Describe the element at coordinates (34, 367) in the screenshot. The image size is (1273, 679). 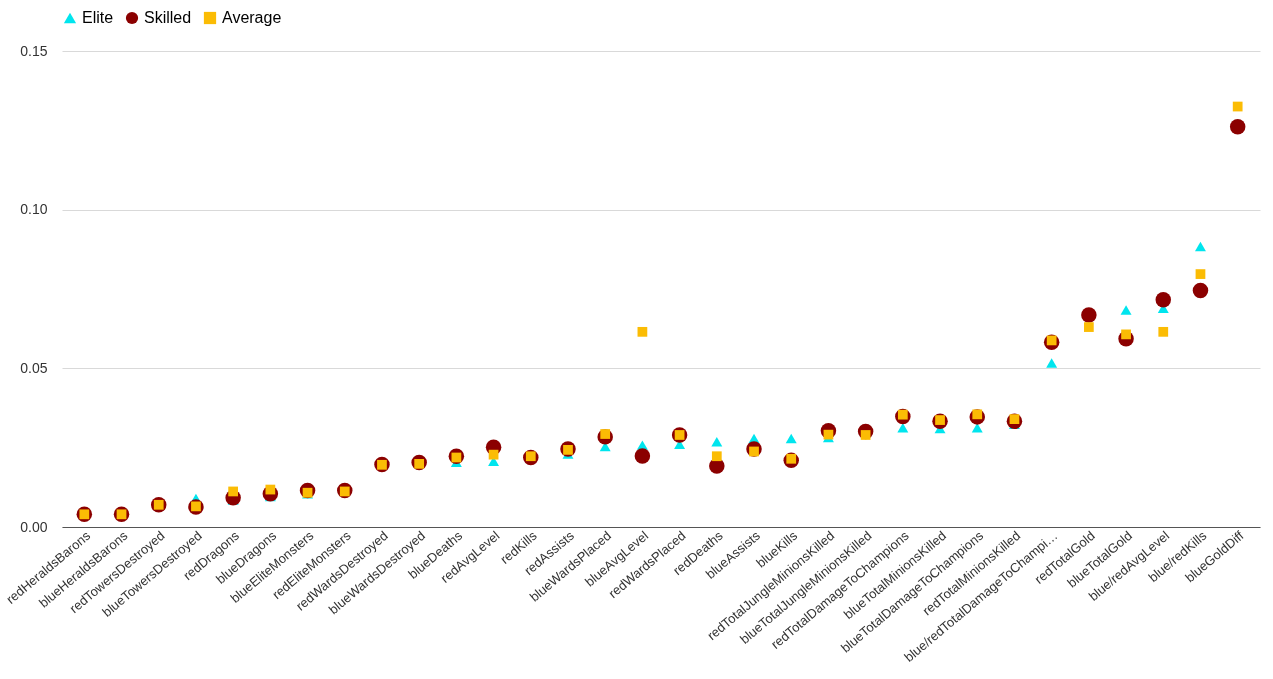
I see `y-tick-label: 0.05` at that location.